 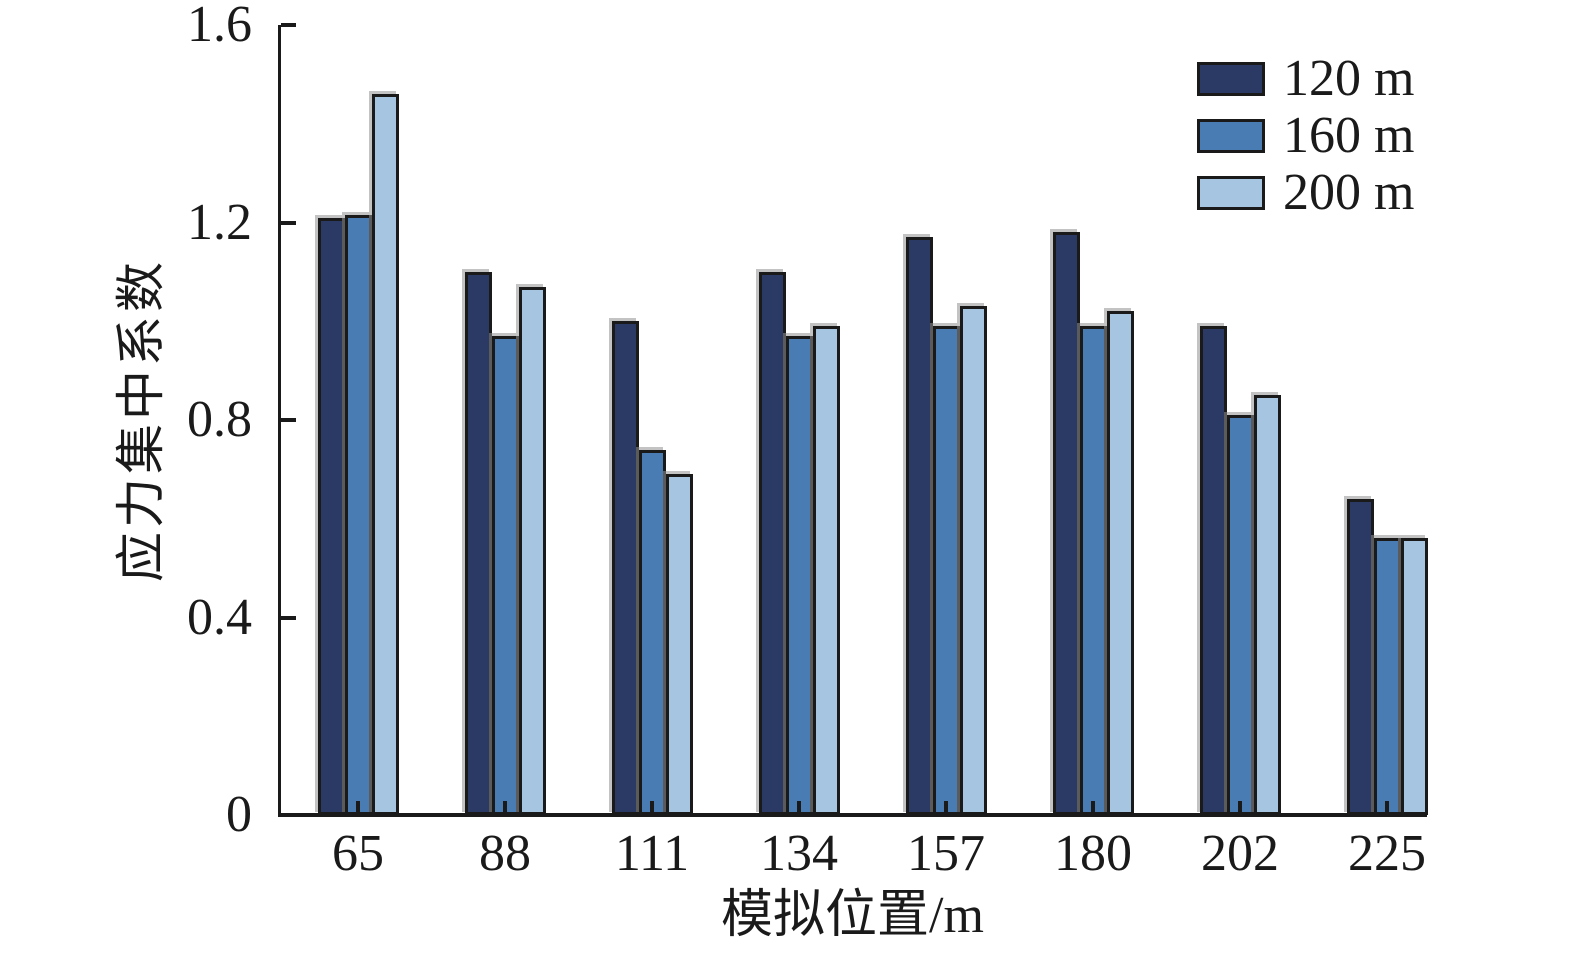 I want to click on x-tick-label: 225, so click(x=1387, y=853).